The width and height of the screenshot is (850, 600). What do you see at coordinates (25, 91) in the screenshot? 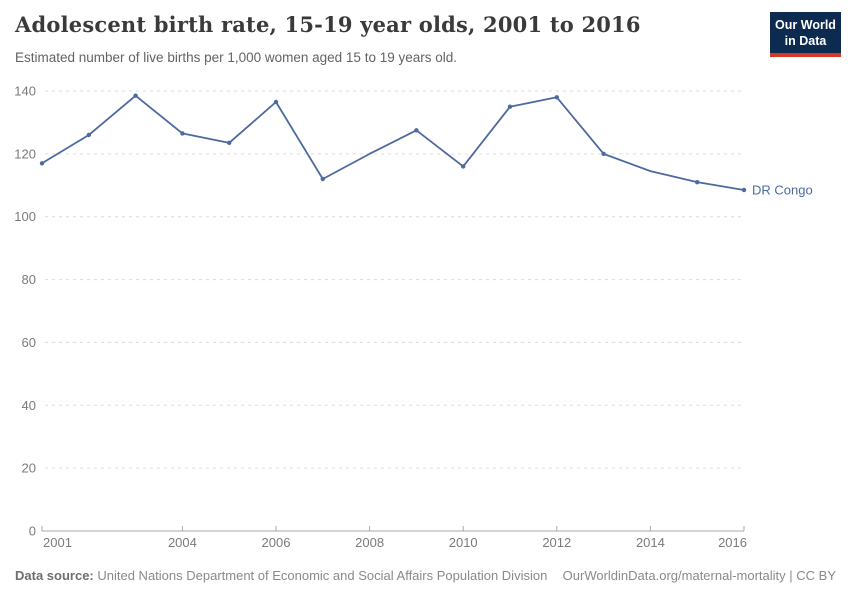
I see `y-tick-label: 140` at bounding box center [25, 91].